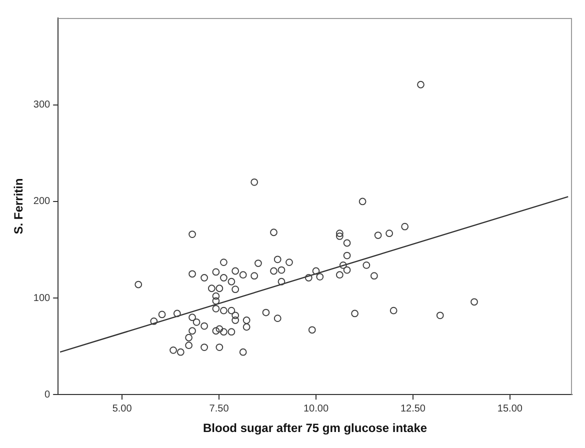  Describe the element at coordinates (510, 408) in the screenshot. I see `x-tick-label: 15.00` at that location.